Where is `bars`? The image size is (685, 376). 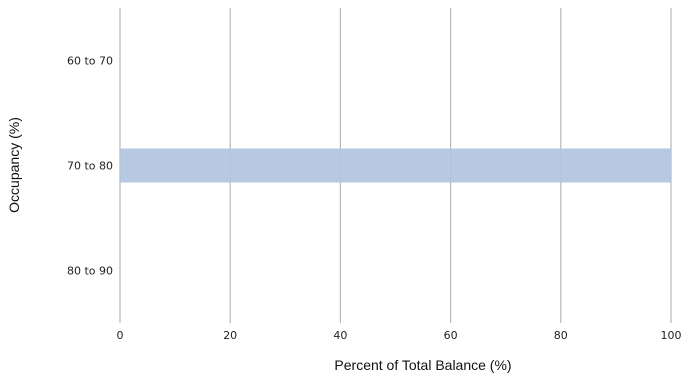
bars is located at coordinates (395, 165).